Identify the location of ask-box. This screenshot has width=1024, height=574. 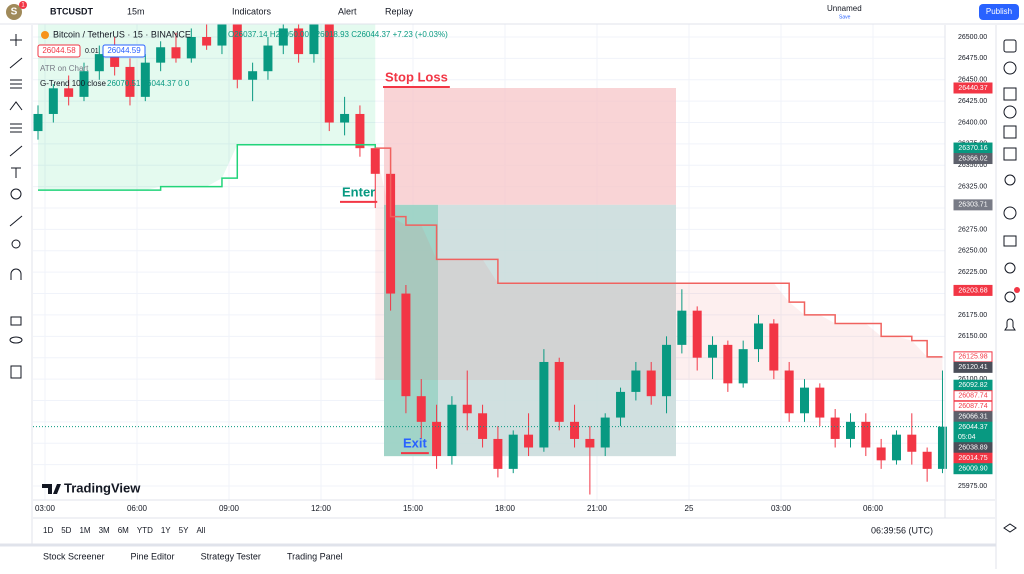
(124, 51).